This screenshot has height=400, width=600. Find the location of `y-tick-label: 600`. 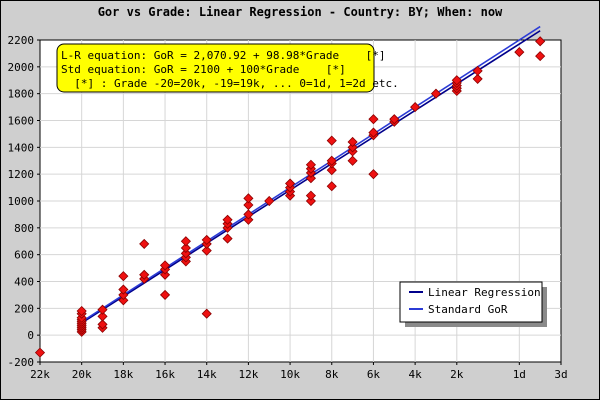

y-tick-label: 600 is located at coordinates (24, 255).